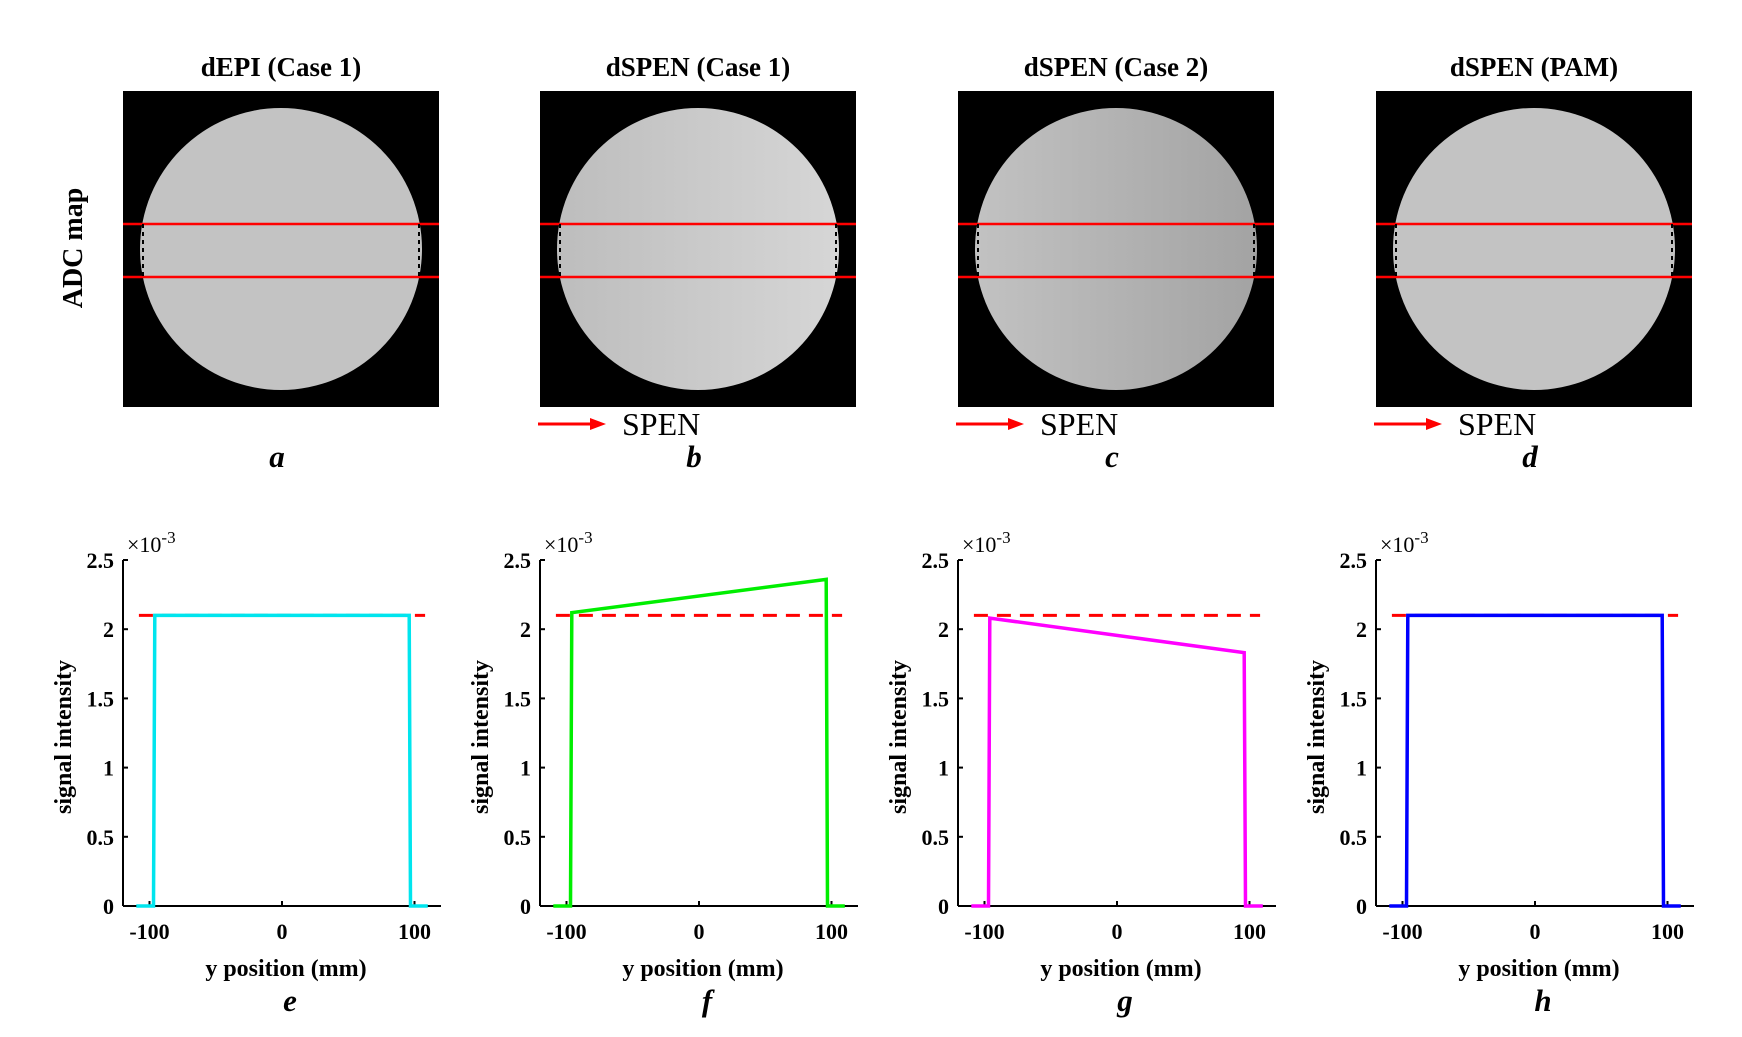 The height and width of the screenshot is (1037, 1742). I want to click on spen-label-b: SPEN, so click(661, 424).